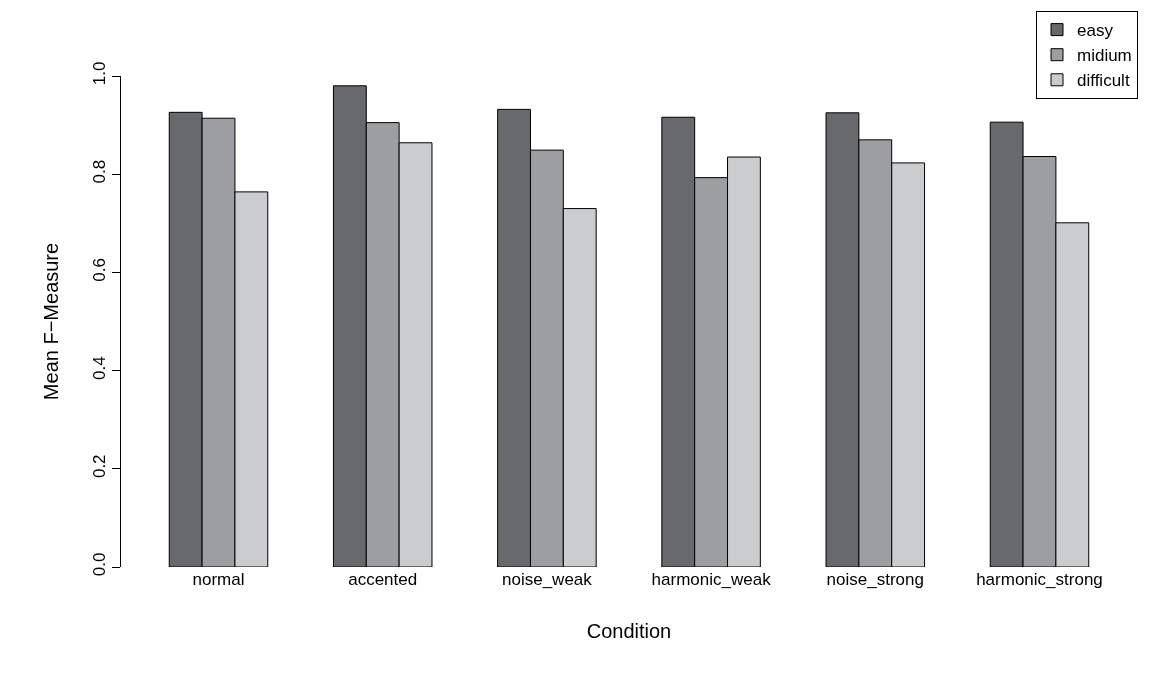 The width and height of the screenshot is (1158, 677). I want to click on x-tick-label: harmonic_strong, so click(1039, 579).